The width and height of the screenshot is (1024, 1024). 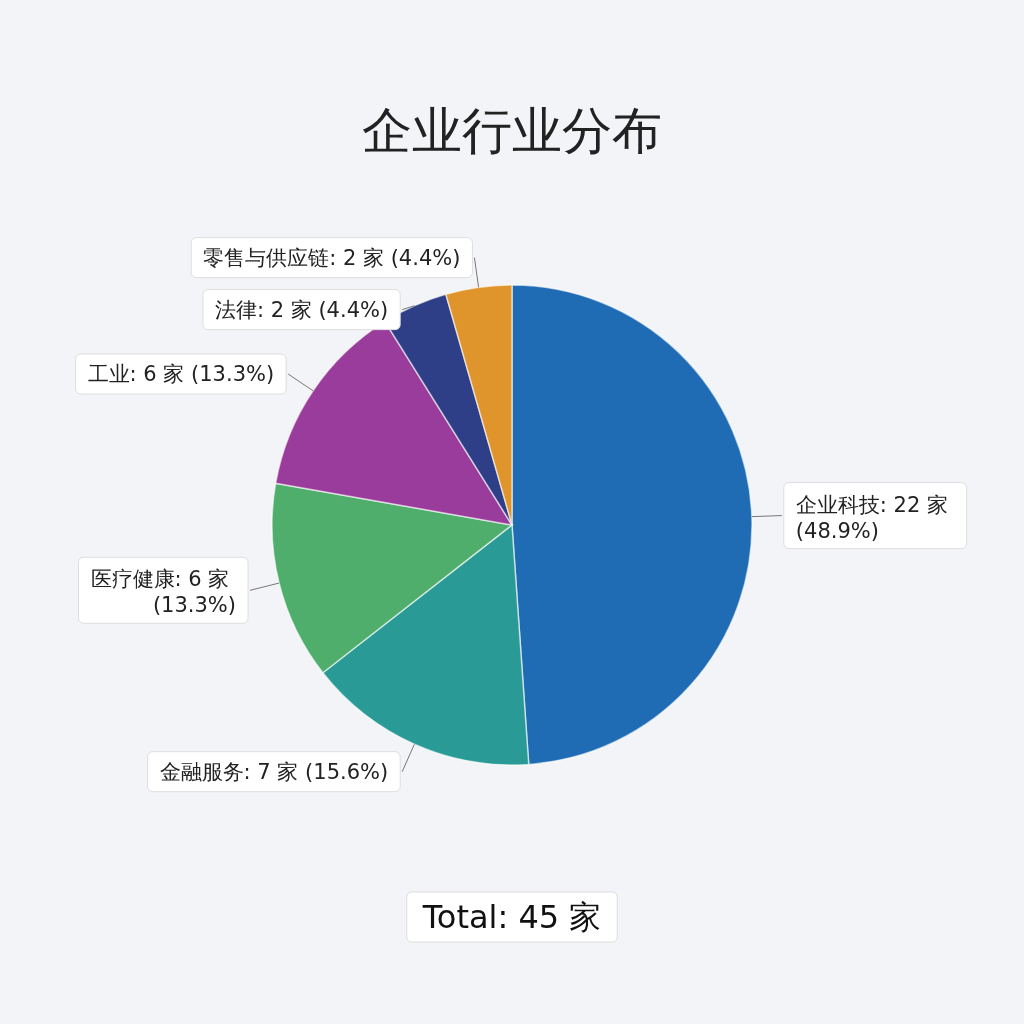 I want to click on label: 企业科技: 22 家 (48.9%), so click(x=859, y=516).